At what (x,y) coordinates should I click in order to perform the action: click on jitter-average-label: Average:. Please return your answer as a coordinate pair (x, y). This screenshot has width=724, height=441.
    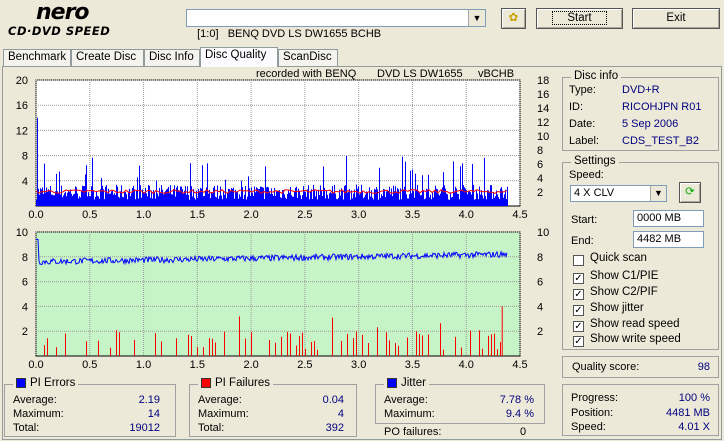
    Looking at the image, I should click on (406, 400).